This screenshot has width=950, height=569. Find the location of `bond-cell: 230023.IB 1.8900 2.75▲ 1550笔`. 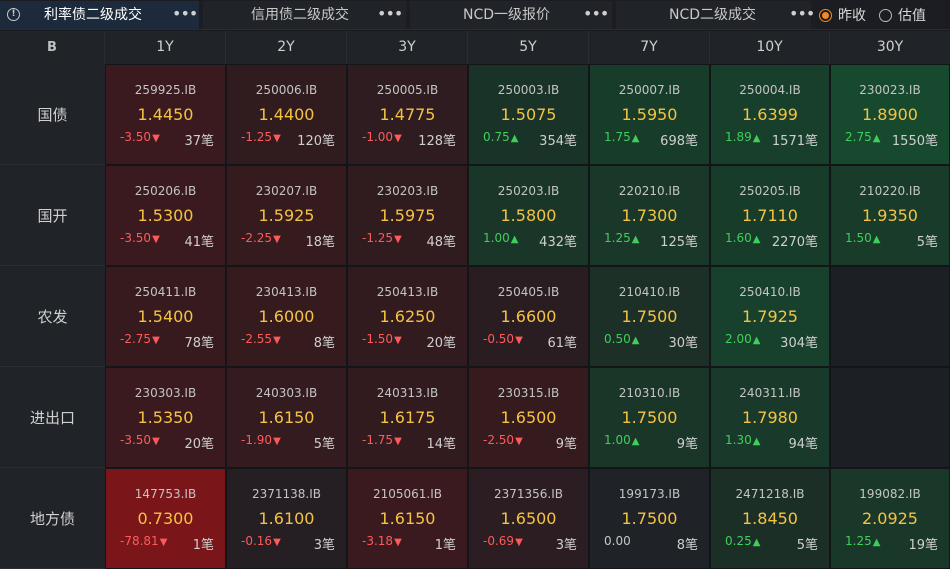

bond-cell: 230023.IB 1.8900 2.75▲ 1550笔 is located at coordinates (890, 114).